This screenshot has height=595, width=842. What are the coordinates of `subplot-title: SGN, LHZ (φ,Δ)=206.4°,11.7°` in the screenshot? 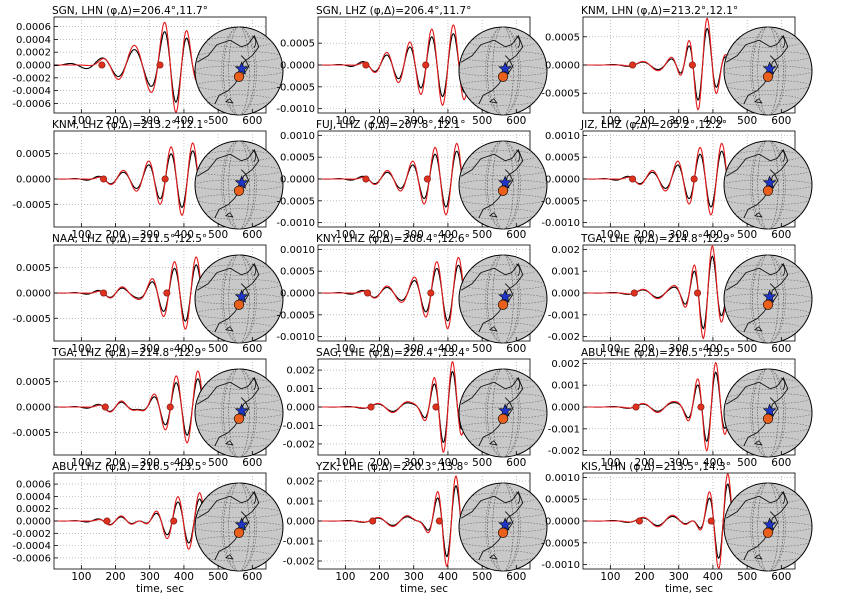 It's located at (393, 11).